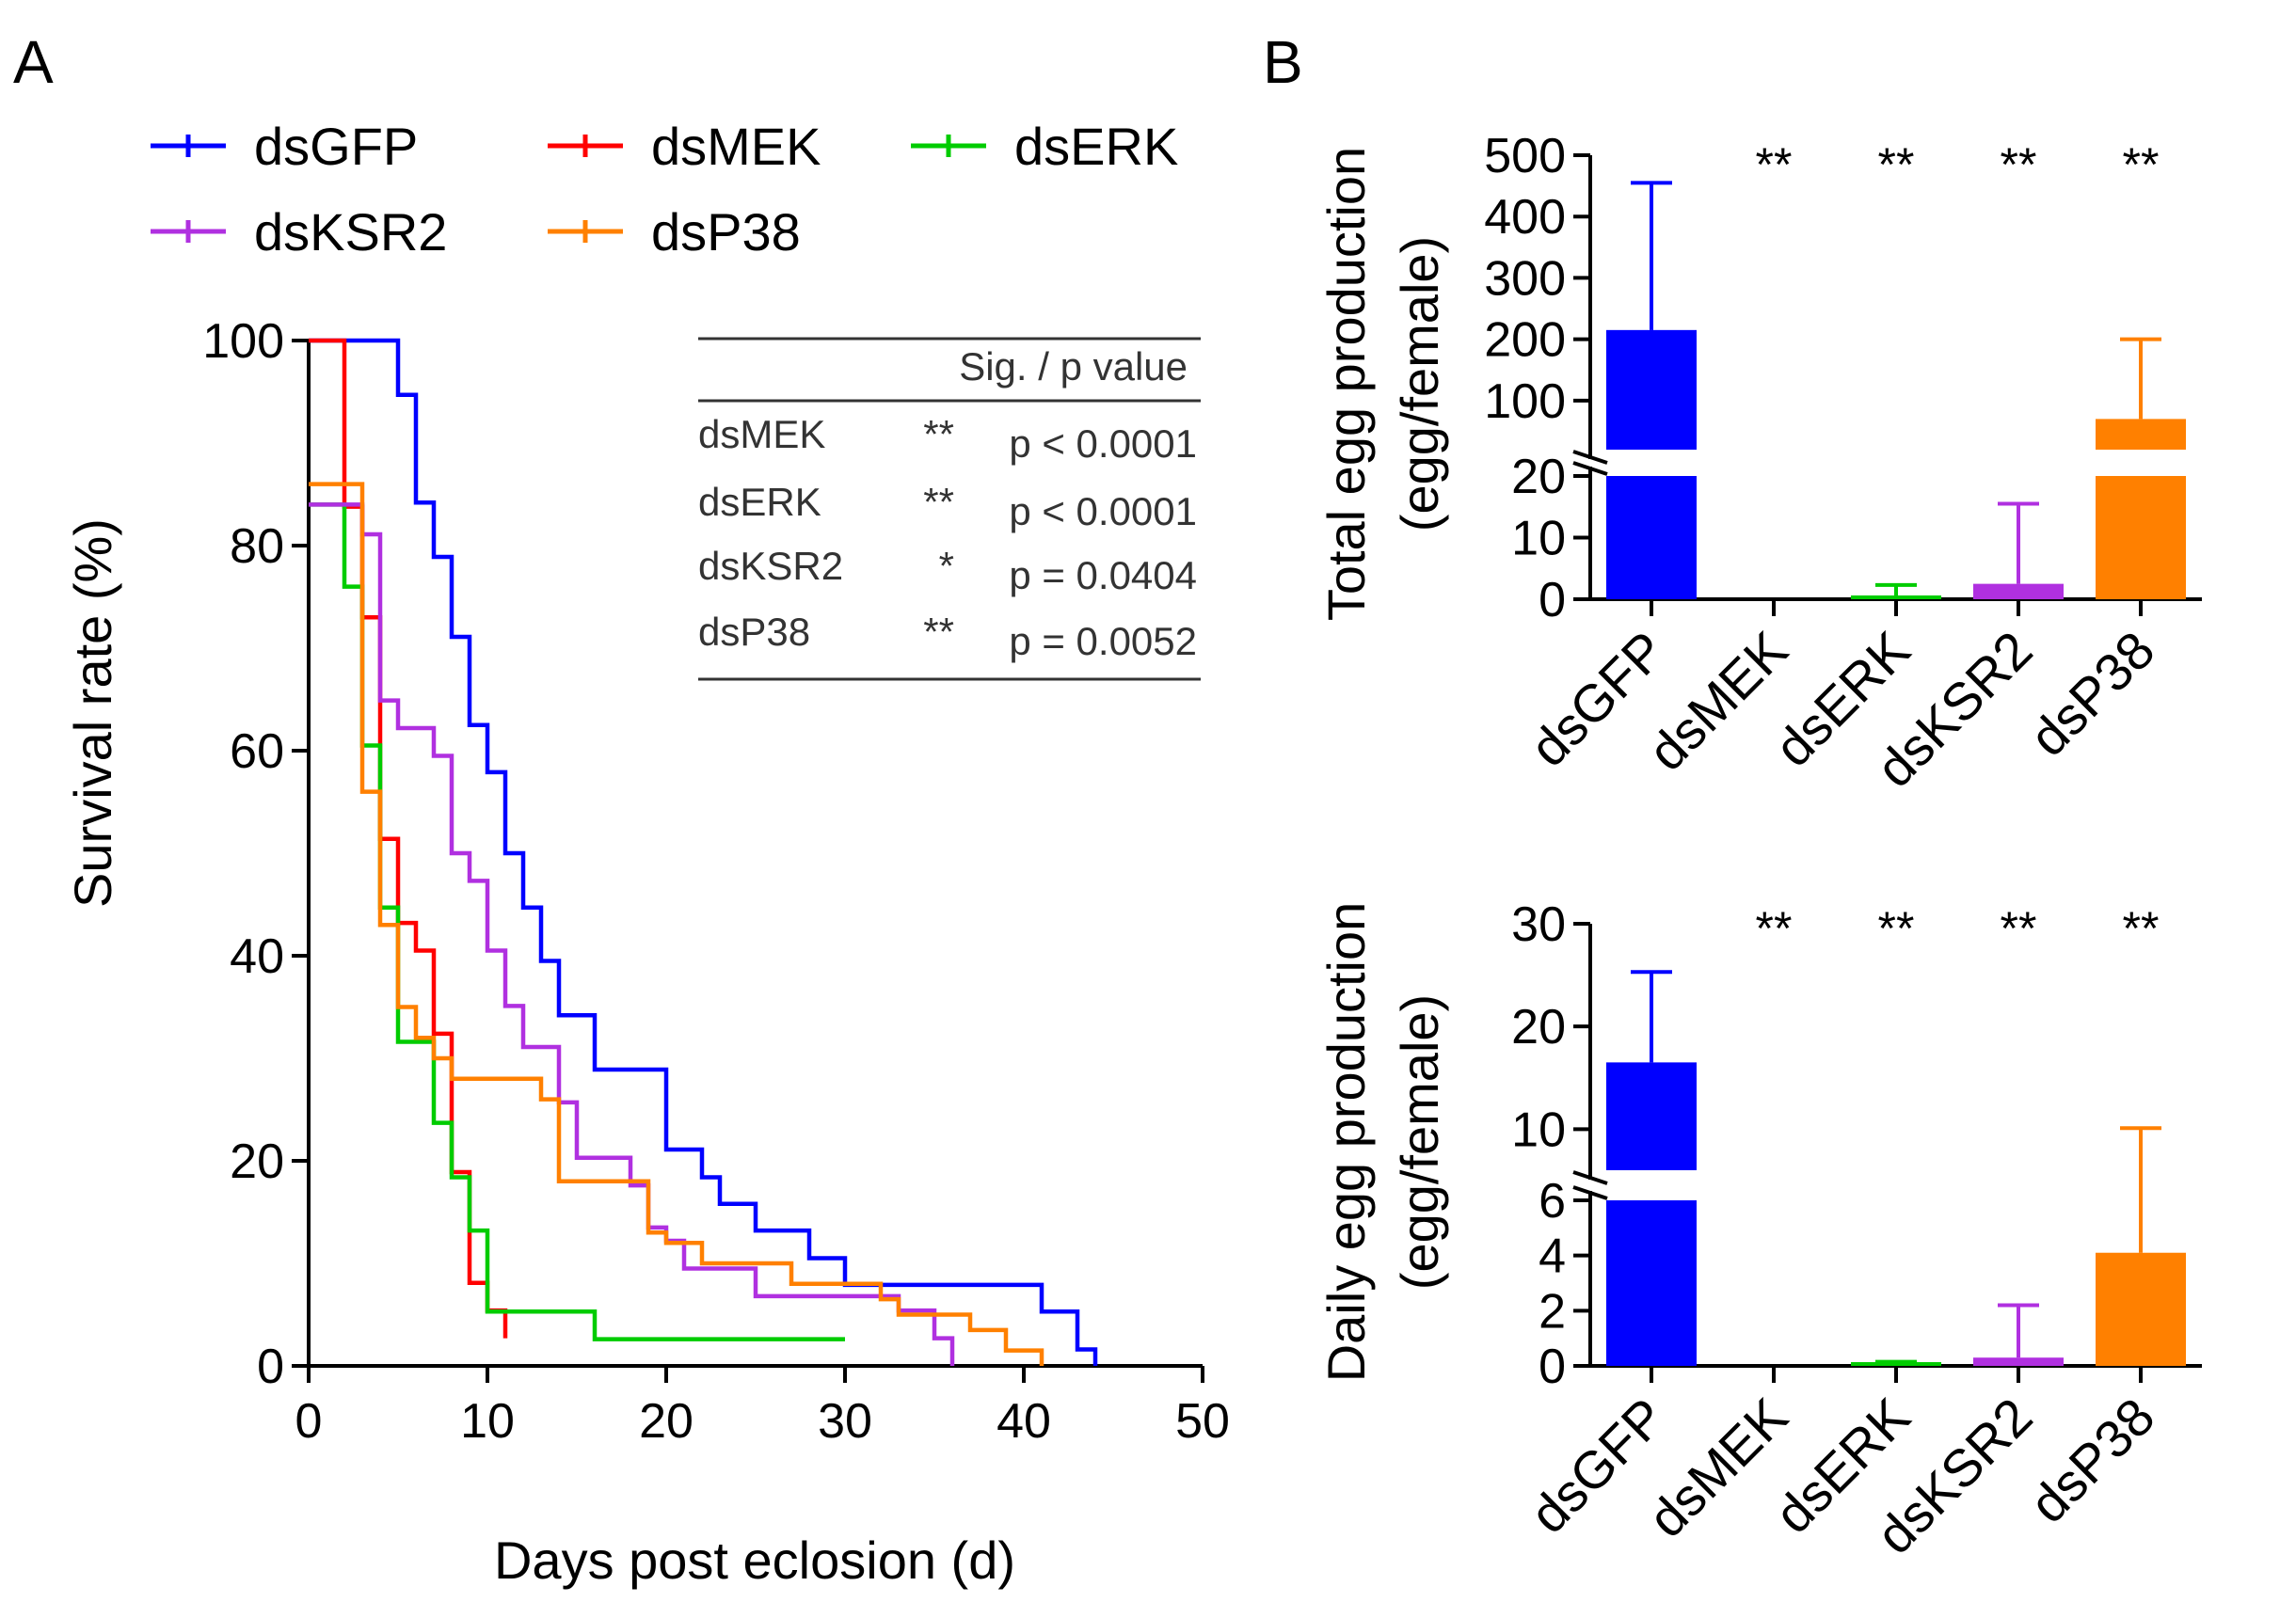 This screenshot has height=1618, width=2296. What do you see at coordinates (1552, 600) in the screenshot?
I see `total-egg-y-tick-label: 0` at bounding box center [1552, 600].